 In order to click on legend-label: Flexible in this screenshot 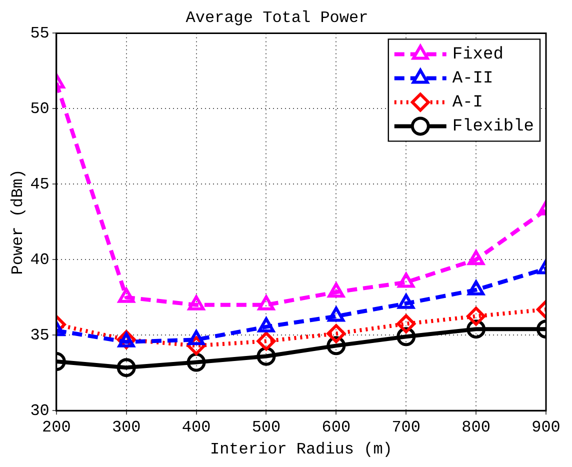, I will do `click(493, 127)`.